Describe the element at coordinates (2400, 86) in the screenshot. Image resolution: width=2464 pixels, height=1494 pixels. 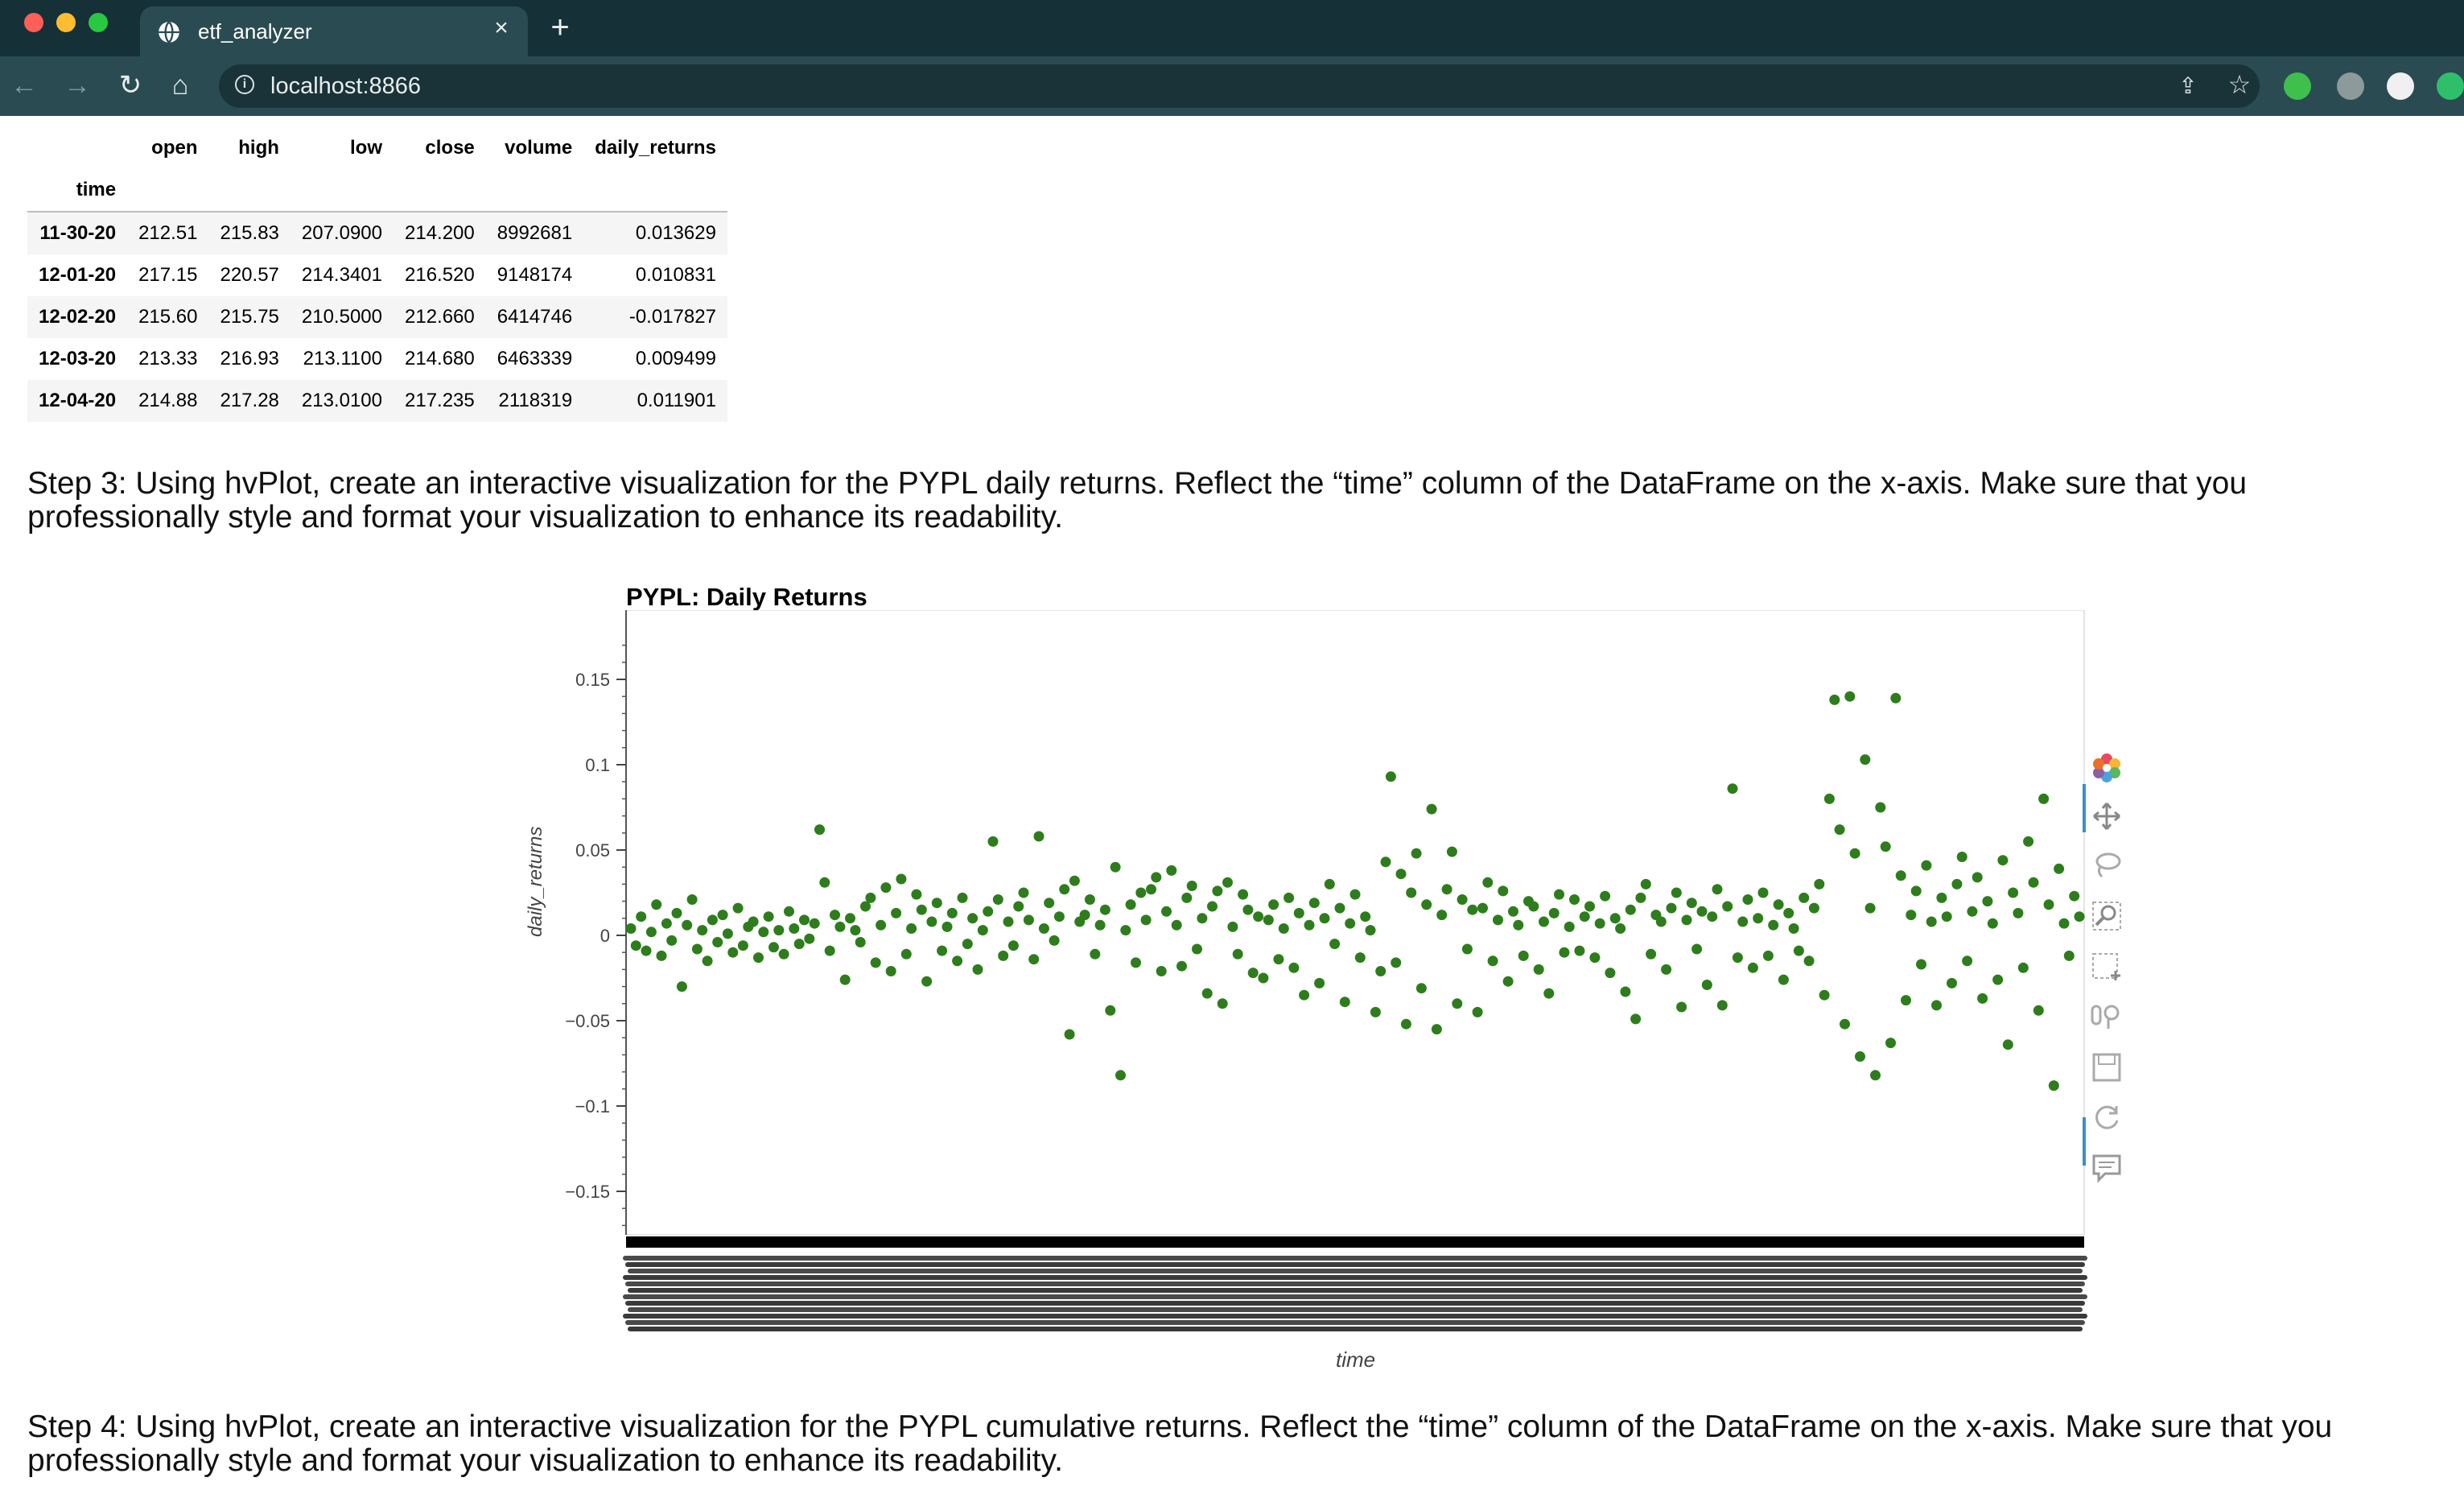
I see `extension-face-icon` at that location.